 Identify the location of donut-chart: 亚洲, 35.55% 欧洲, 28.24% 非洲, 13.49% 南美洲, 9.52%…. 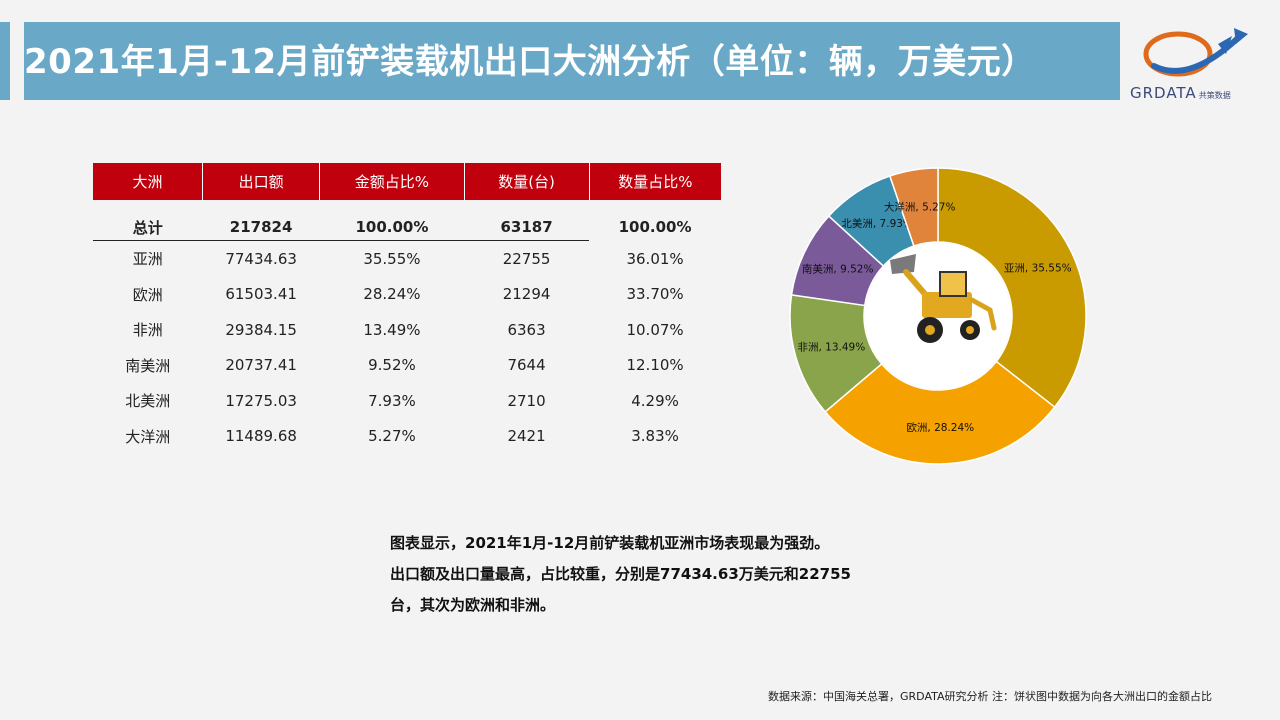
(938, 316).